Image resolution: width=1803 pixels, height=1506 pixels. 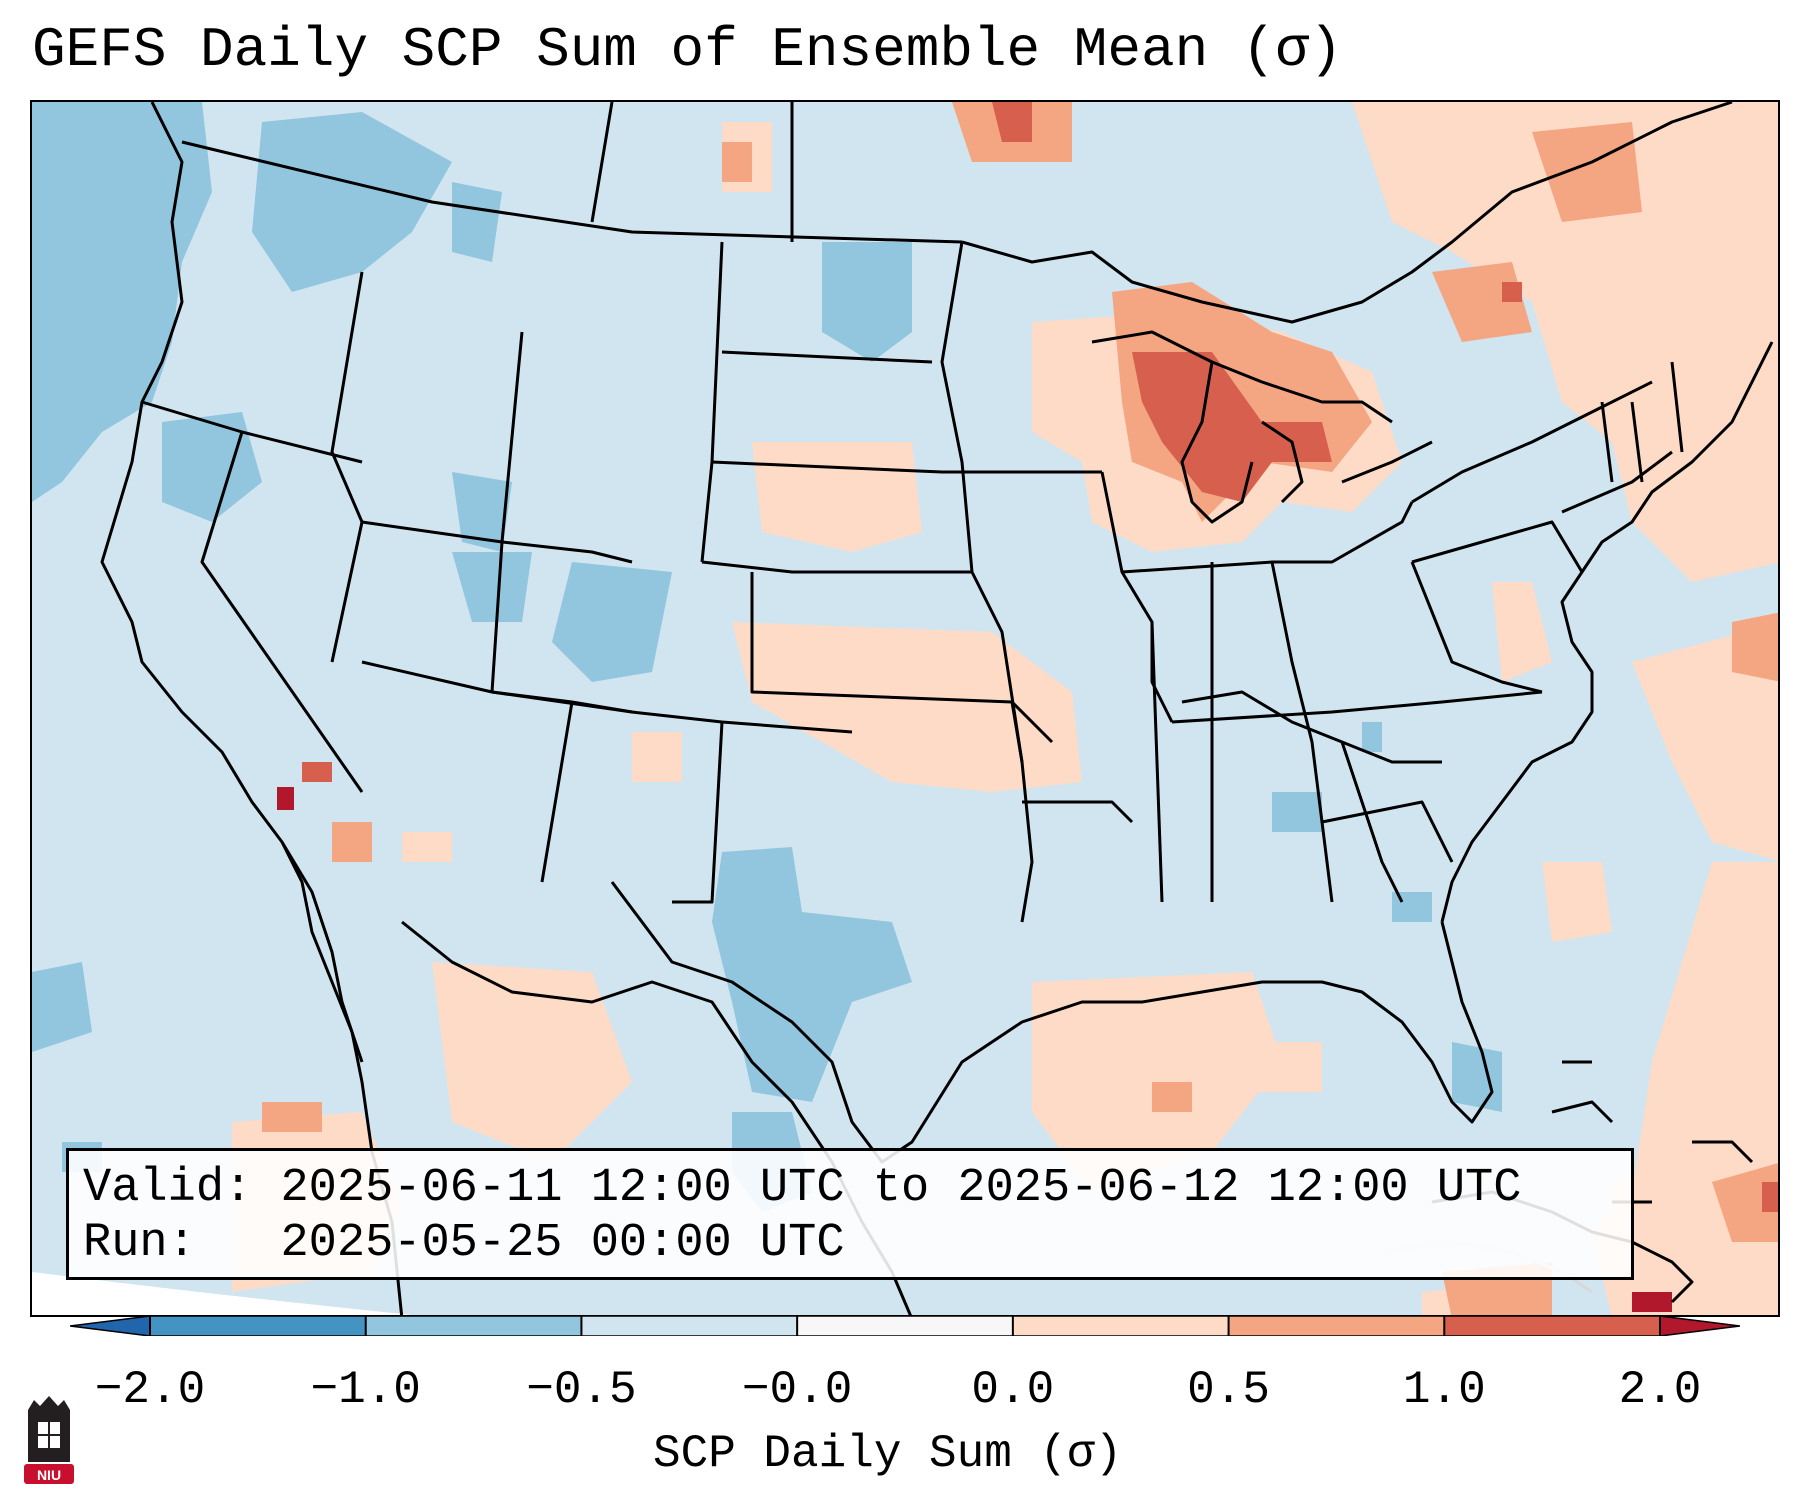 What do you see at coordinates (797, 1390) in the screenshot?
I see `colorbar-tick-label: −0.0` at bounding box center [797, 1390].